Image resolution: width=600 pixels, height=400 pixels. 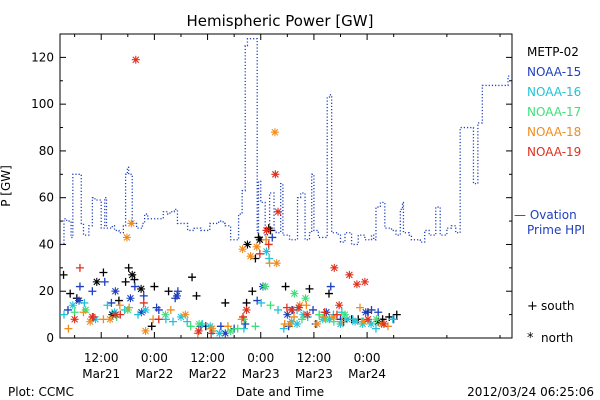 What do you see at coordinates (41, 392) in the screenshot?
I see `plot-source-label: Plot: CCMC` at bounding box center [41, 392].